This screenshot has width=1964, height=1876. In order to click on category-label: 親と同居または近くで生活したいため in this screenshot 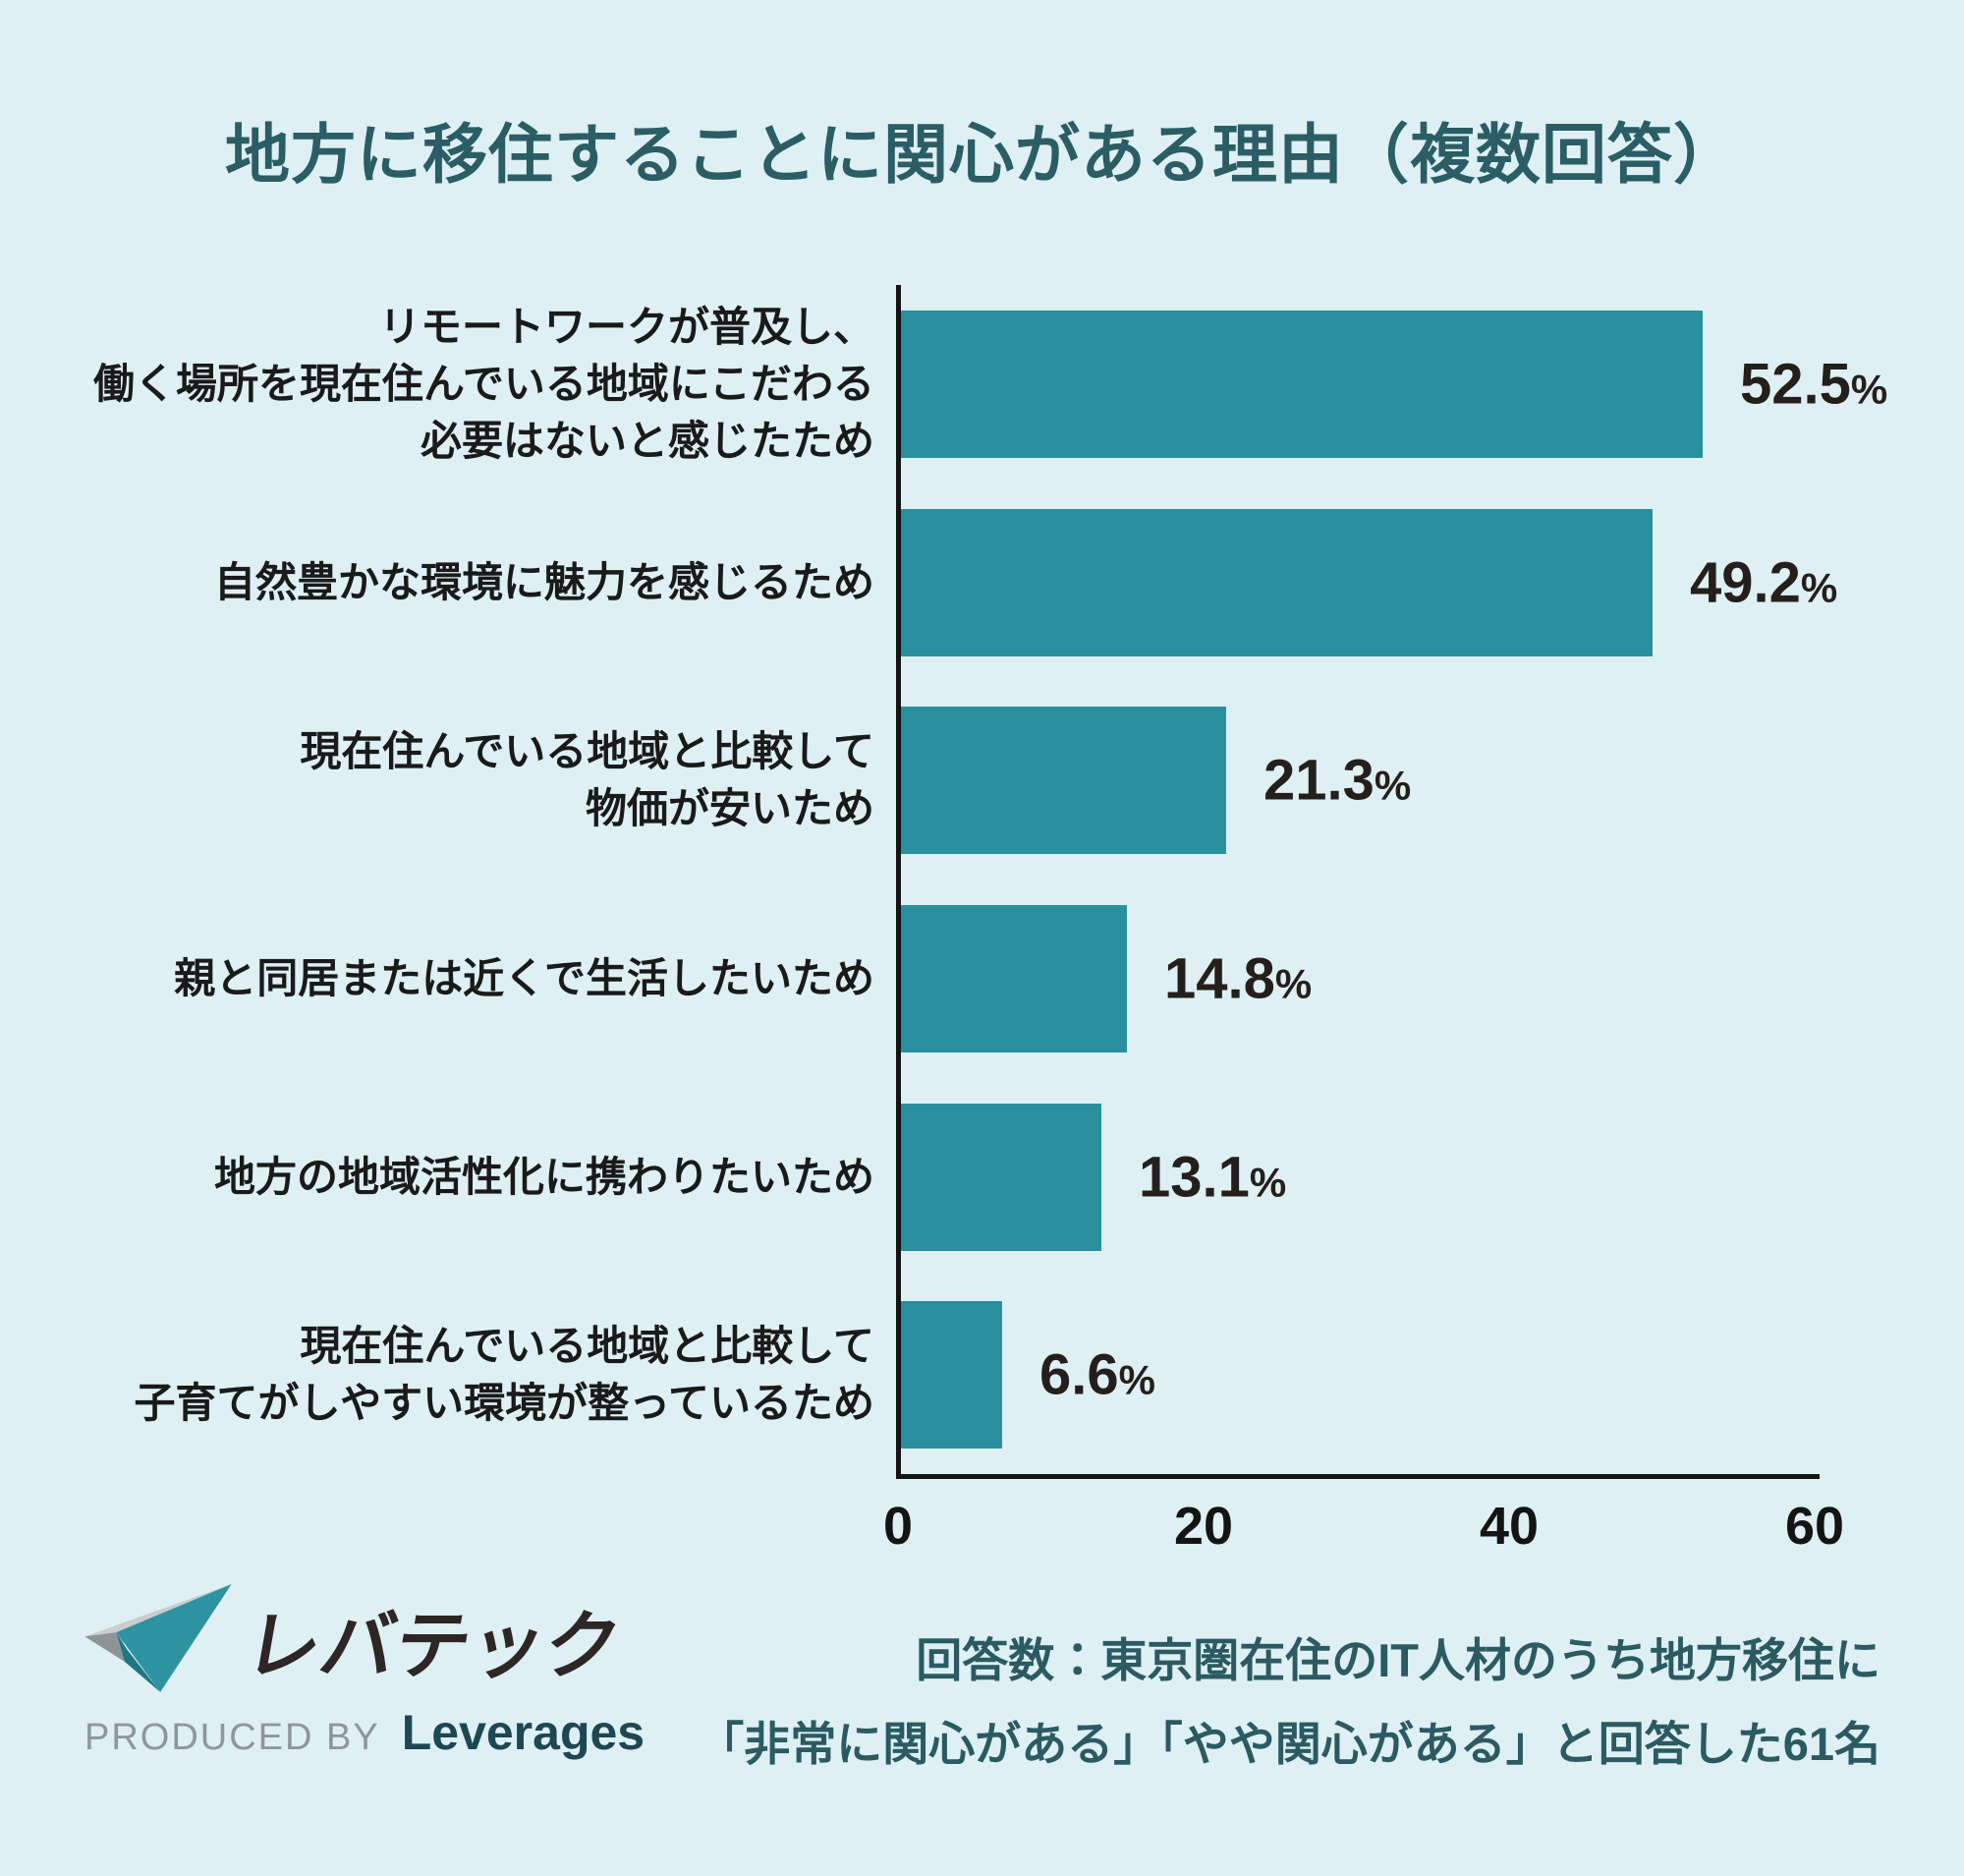, I will do `click(524, 978)`.